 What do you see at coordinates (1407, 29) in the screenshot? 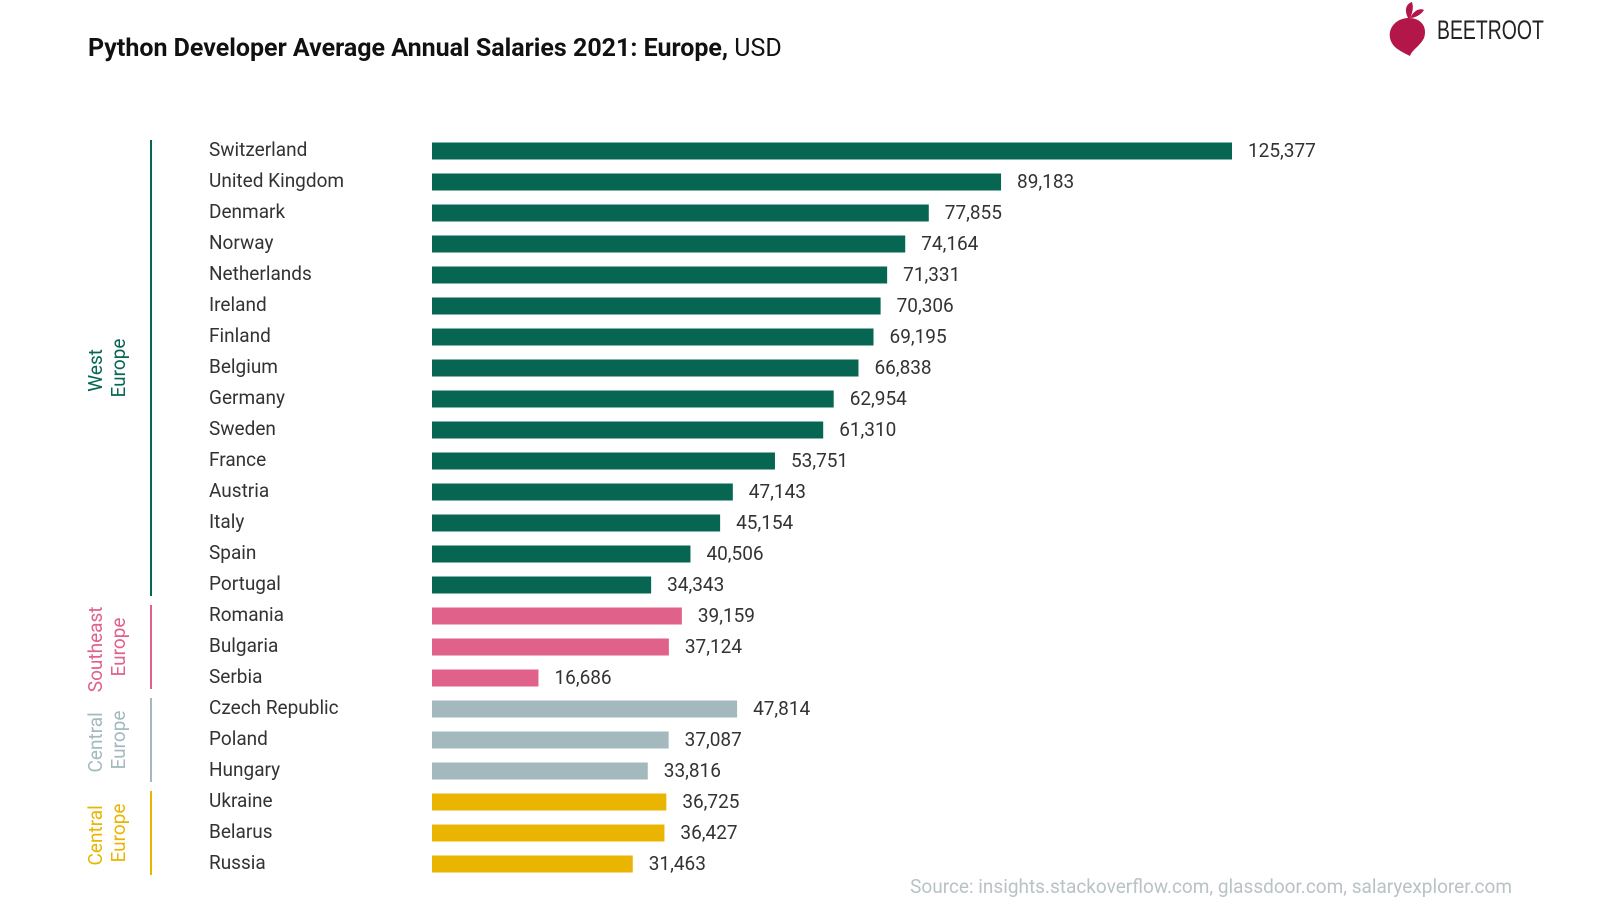
I see `logo-icon` at bounding box center [1407, 29].